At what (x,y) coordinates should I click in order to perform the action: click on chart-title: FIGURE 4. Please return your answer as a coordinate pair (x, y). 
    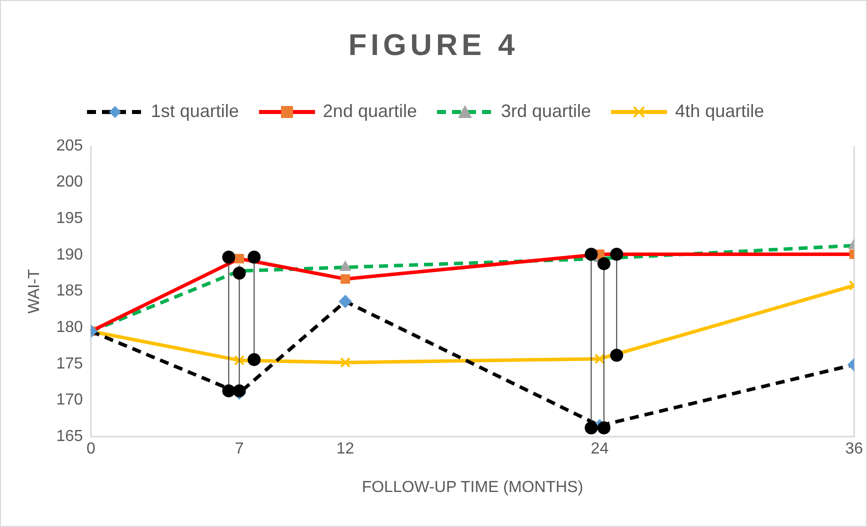
    Looking at the image, I should click on (433, 46).